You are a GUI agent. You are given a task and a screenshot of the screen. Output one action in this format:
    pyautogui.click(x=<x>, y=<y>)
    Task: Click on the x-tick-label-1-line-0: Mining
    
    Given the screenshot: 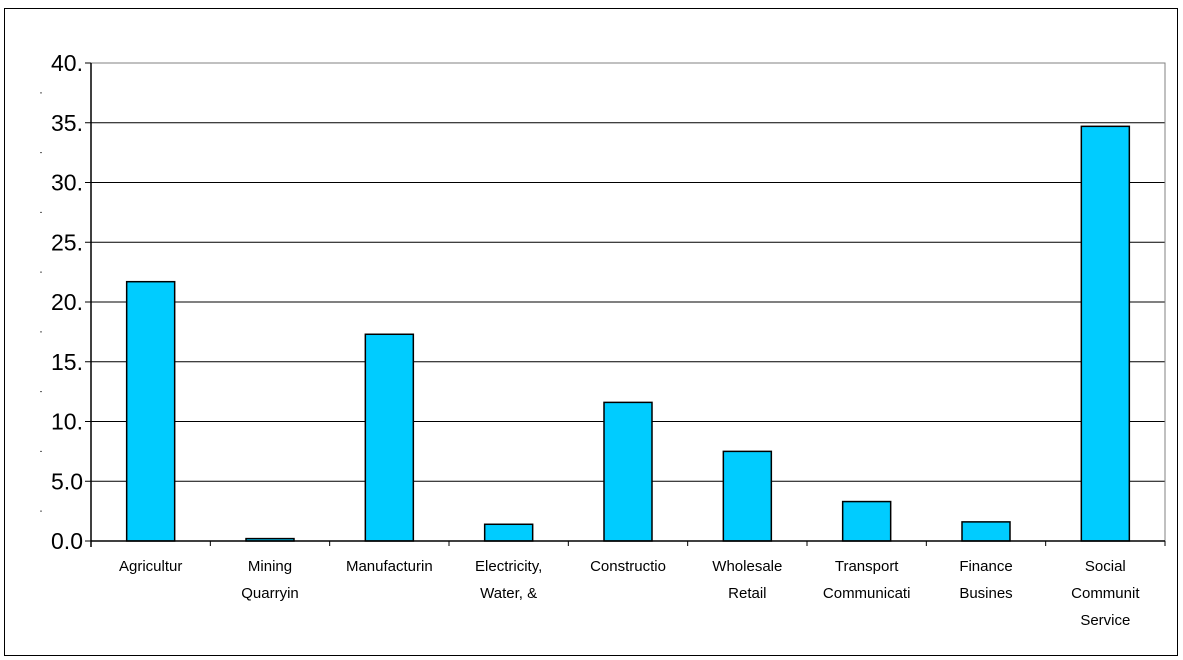 What is the action you would take?
    pyautogui.click(x=270, y=566)
    